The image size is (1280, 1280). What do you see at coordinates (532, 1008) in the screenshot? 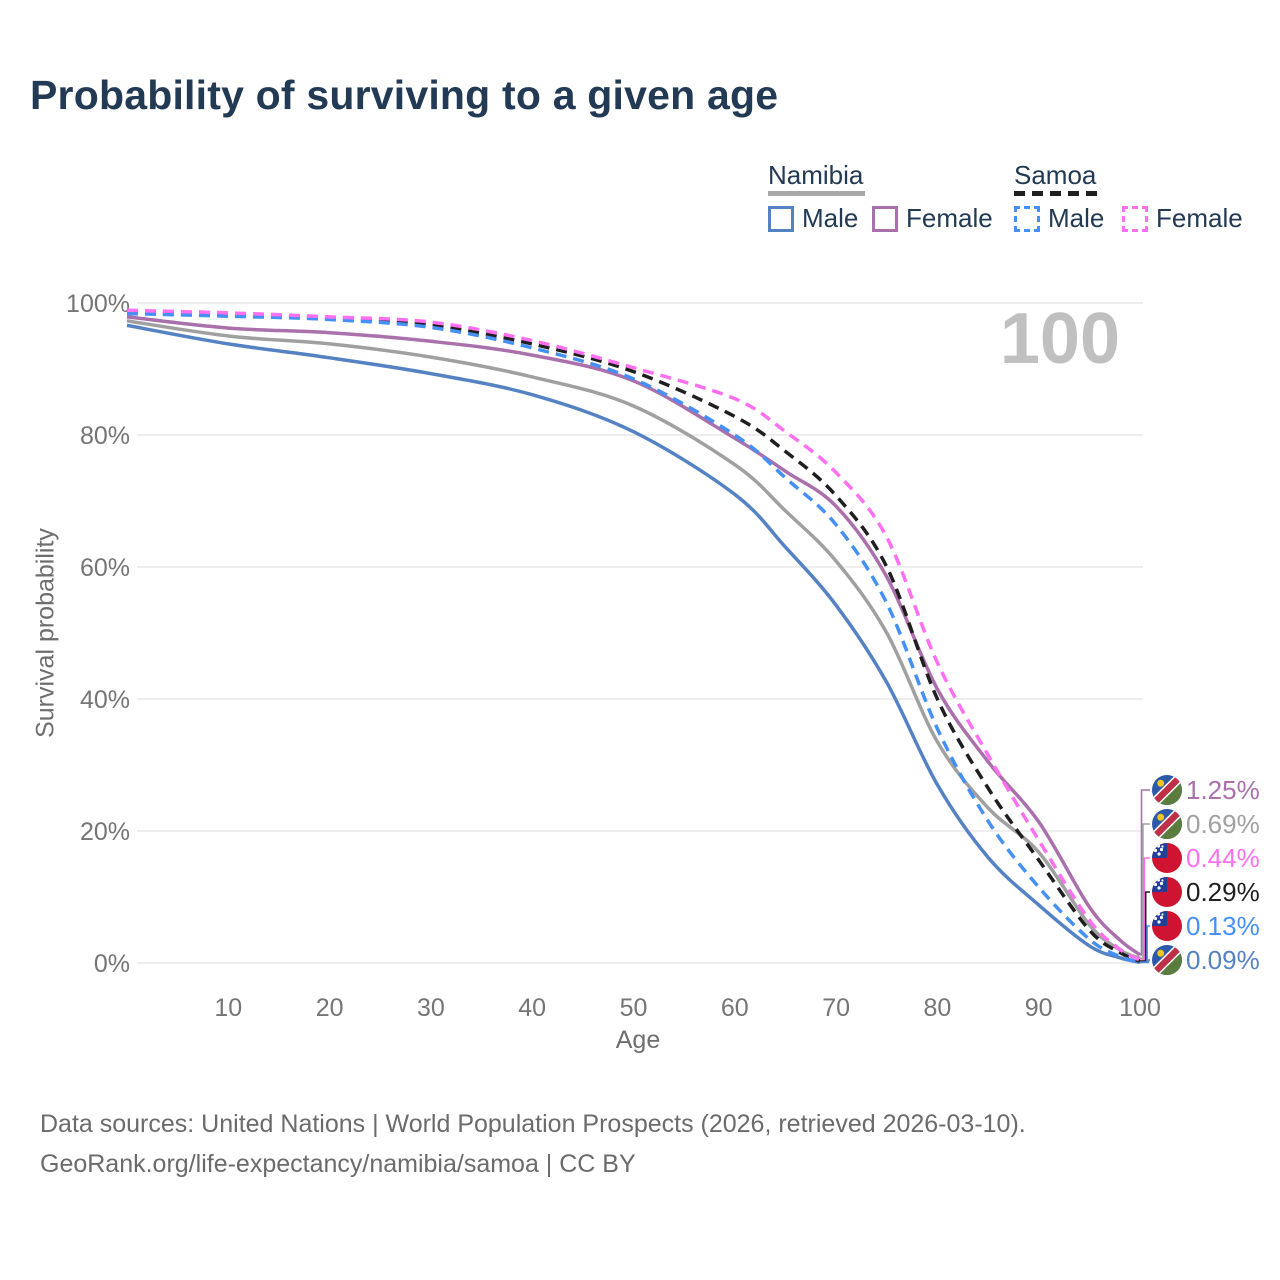
I see `x-tick-label: 40` at bounding box center [532, 1008].